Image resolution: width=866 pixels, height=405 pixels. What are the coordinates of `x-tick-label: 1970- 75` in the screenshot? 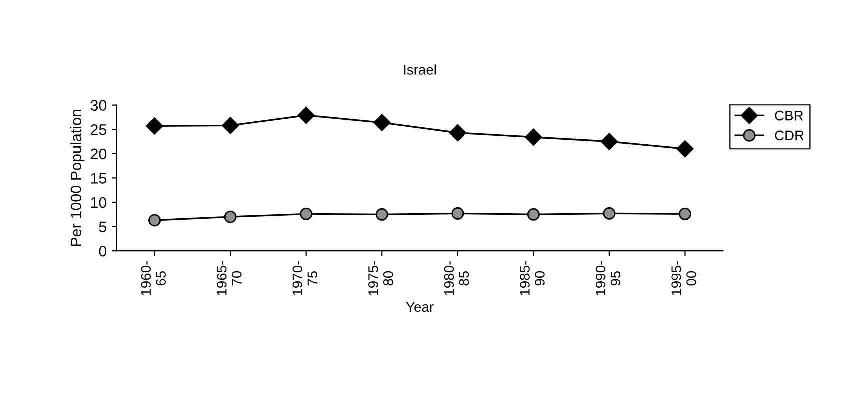 It's located at (305, 278).